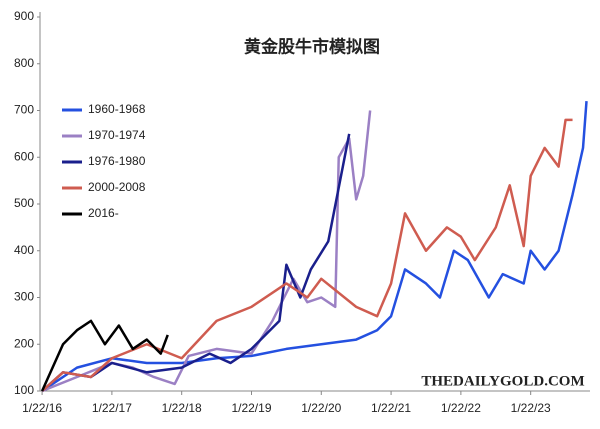 The height and width of the screenshot is (429, 600). What do you see at coordinates (24, 110) in the screenshot?
I see `y-tick-label: 700` at bounding box center [24, 110].